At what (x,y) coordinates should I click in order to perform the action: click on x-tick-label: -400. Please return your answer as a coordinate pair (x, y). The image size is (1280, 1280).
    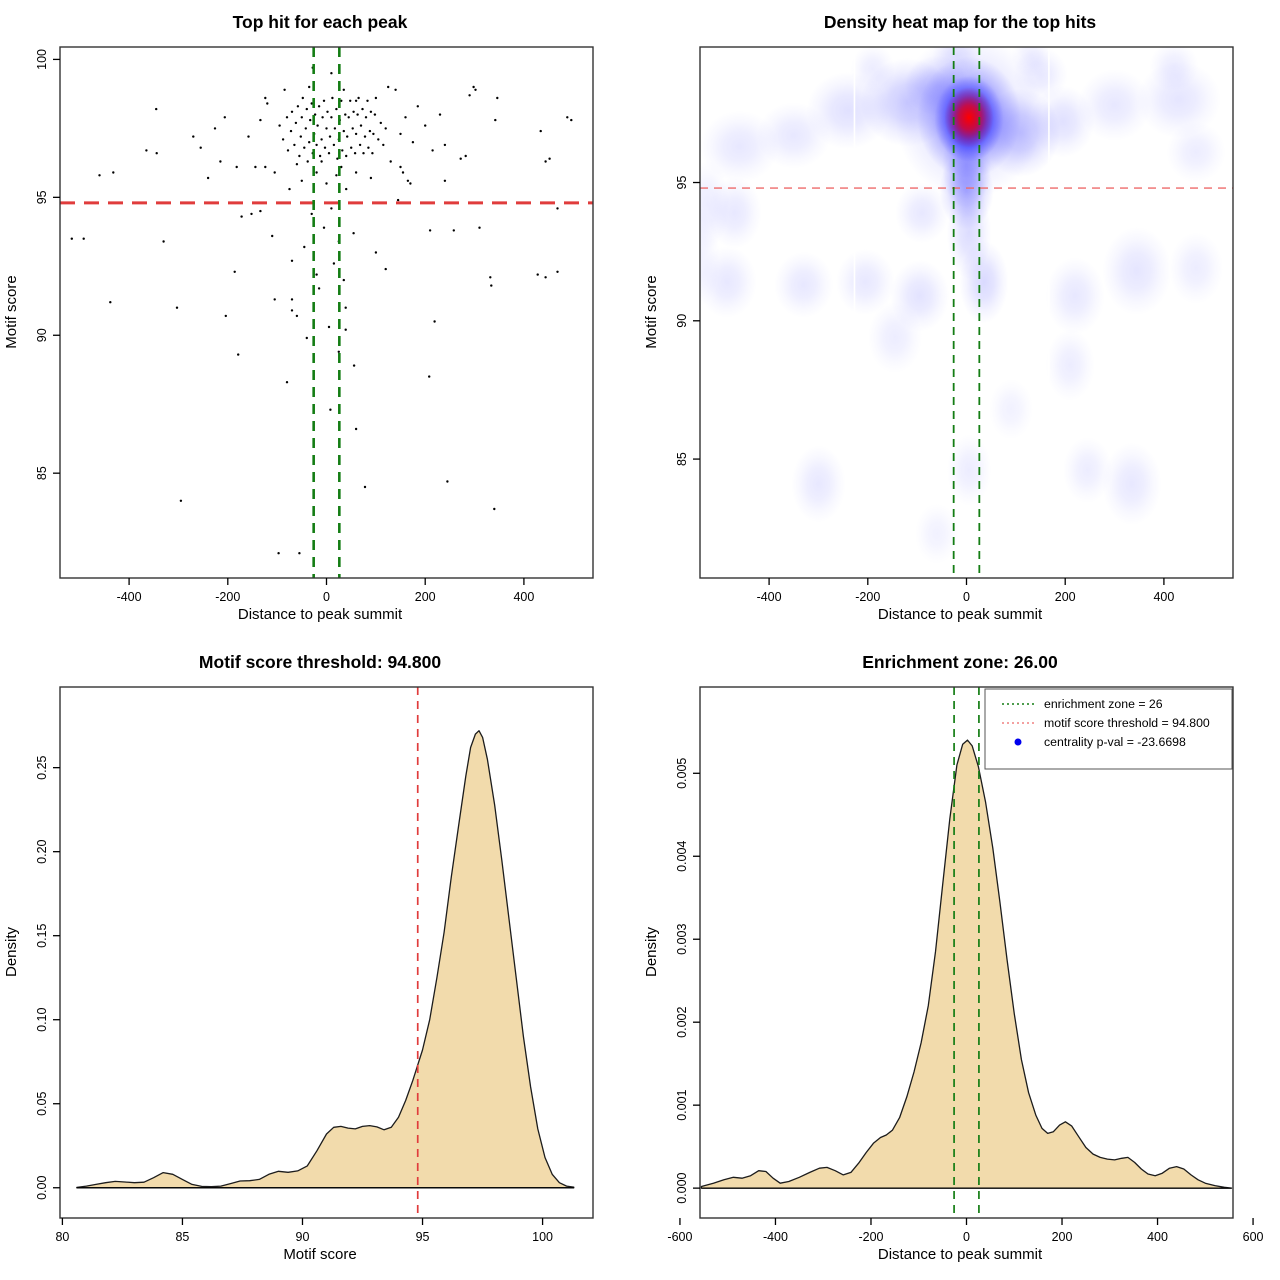
    Looking at the image, I should click on (769, 597).